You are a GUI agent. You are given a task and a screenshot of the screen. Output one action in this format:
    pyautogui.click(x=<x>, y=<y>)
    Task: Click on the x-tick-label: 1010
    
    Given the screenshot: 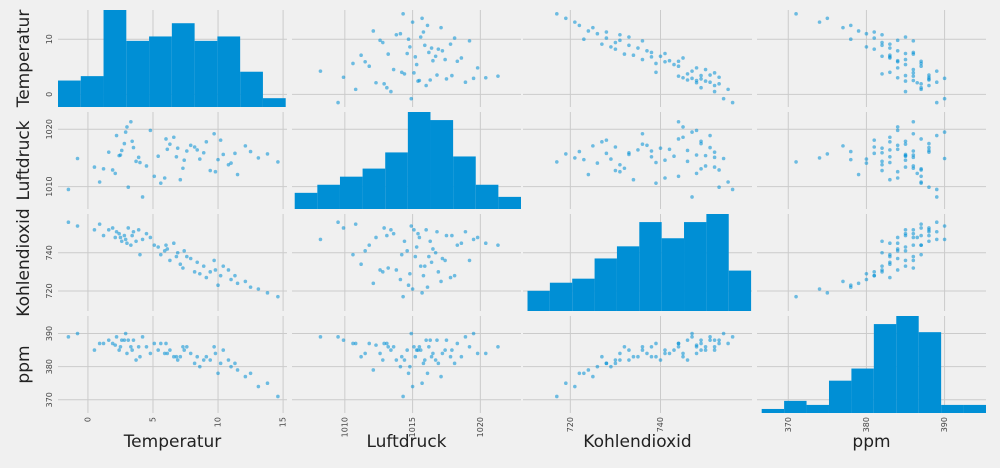 What is the action you would take?
    pyautogui.click(x=344, y=427)
    